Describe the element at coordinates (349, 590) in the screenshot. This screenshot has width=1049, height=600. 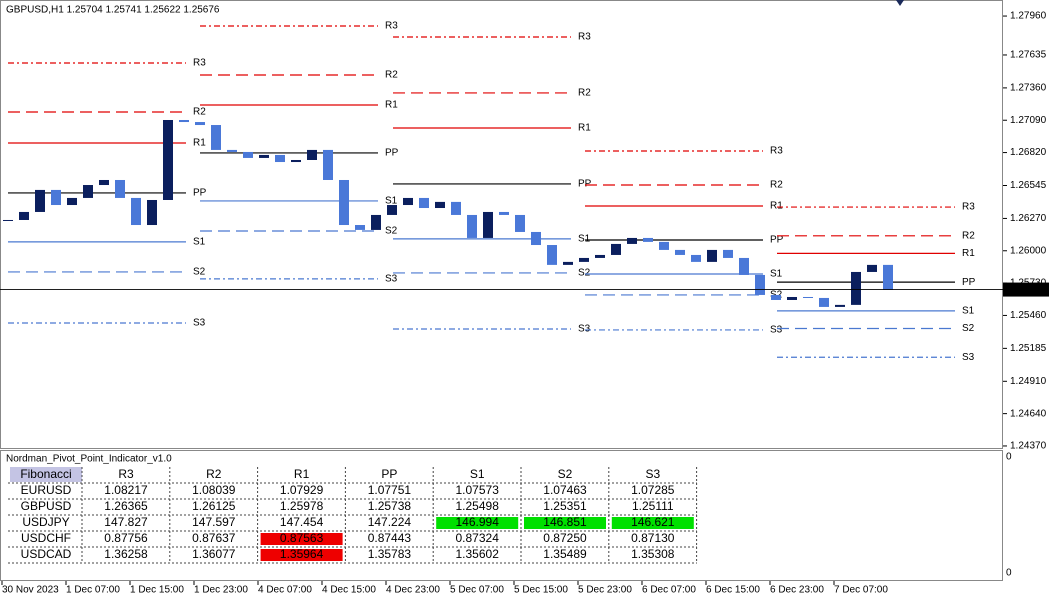
I see `time-label: 4 Dec 15:00` at that location.